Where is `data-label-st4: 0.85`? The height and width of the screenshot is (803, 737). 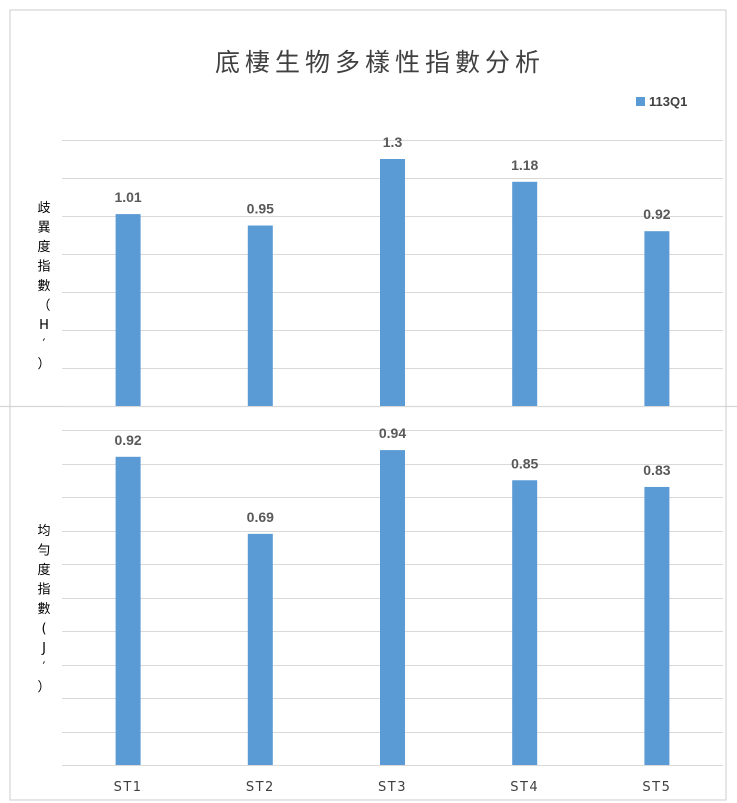 data-label-st4: 0.85 is located at coordinates (524, 463).